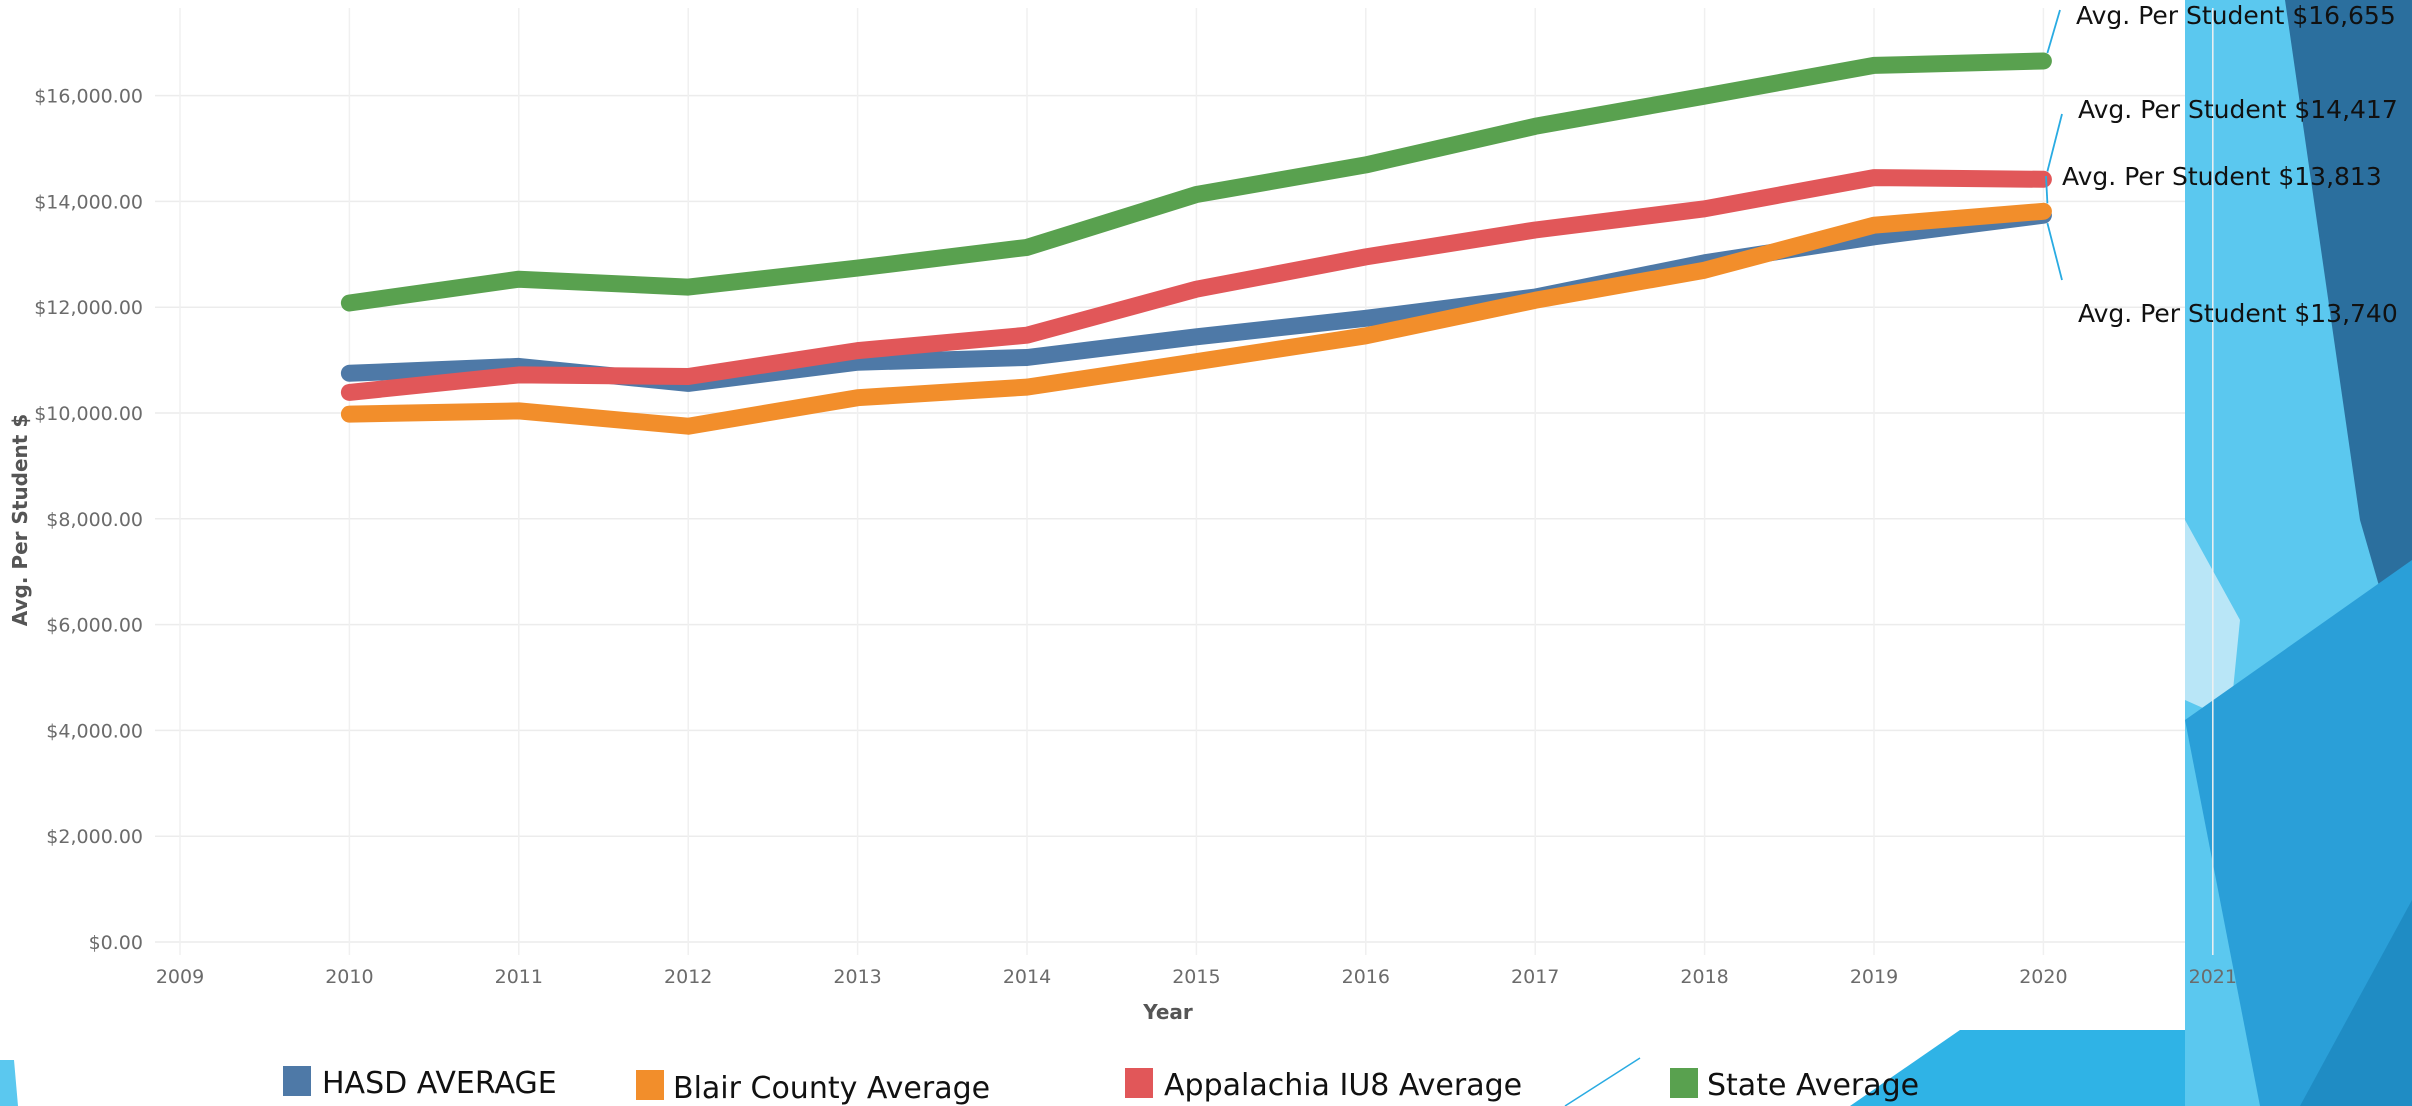 The height and width of the screenshot is (1106, 2412). What do you see at coordinates (94, 520) in the screenshot?
I see `y-tick-label: $8,000.00` at bounding box center [94, 520].